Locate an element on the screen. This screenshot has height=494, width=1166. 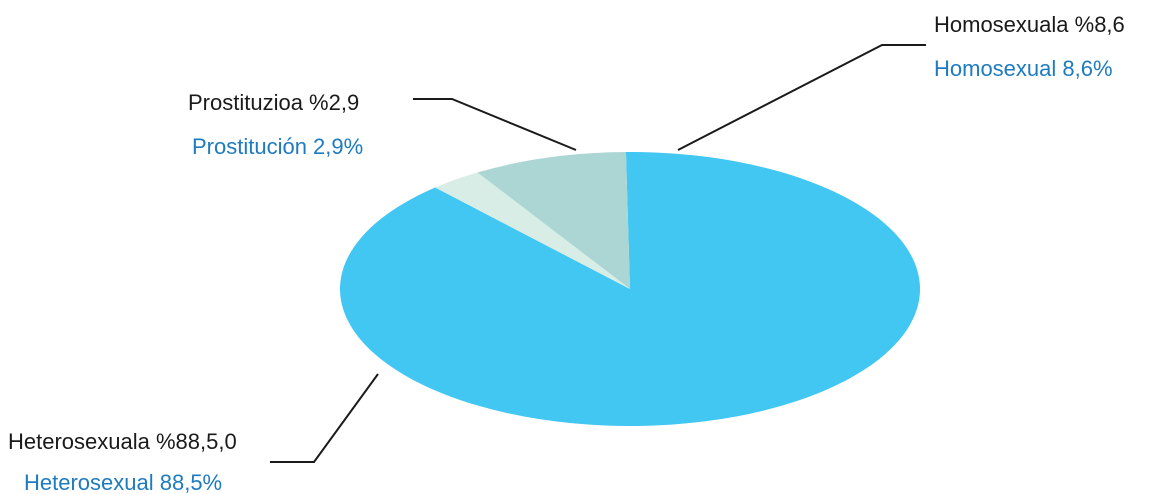
leader-line-homosexual is located at coordinates (801, 97).